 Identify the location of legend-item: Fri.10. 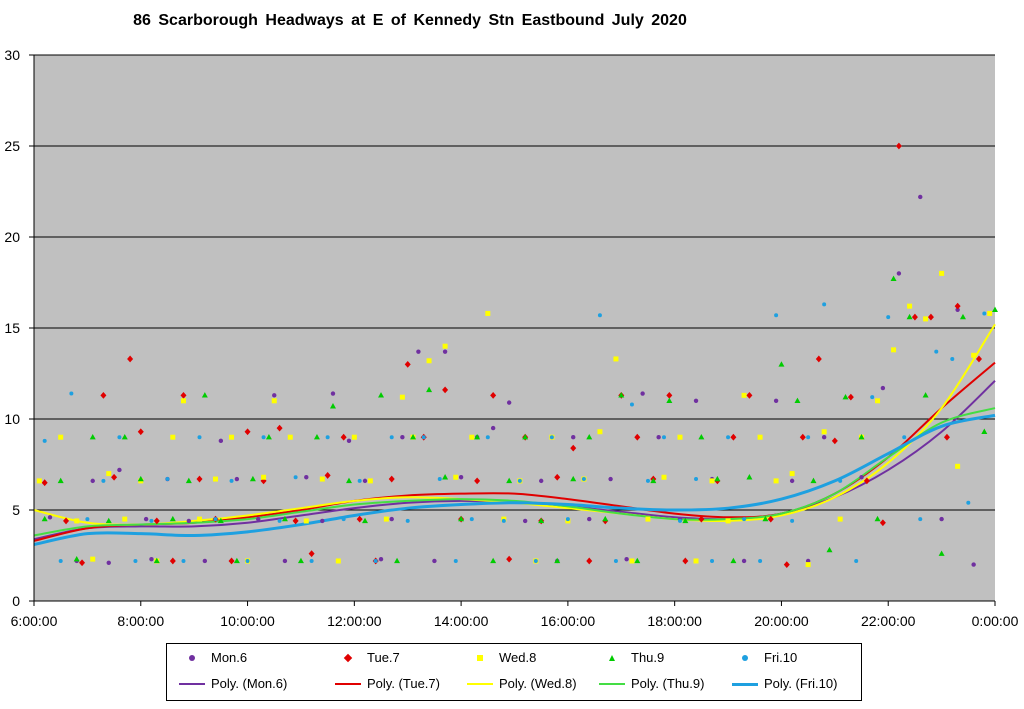
(764, 657).